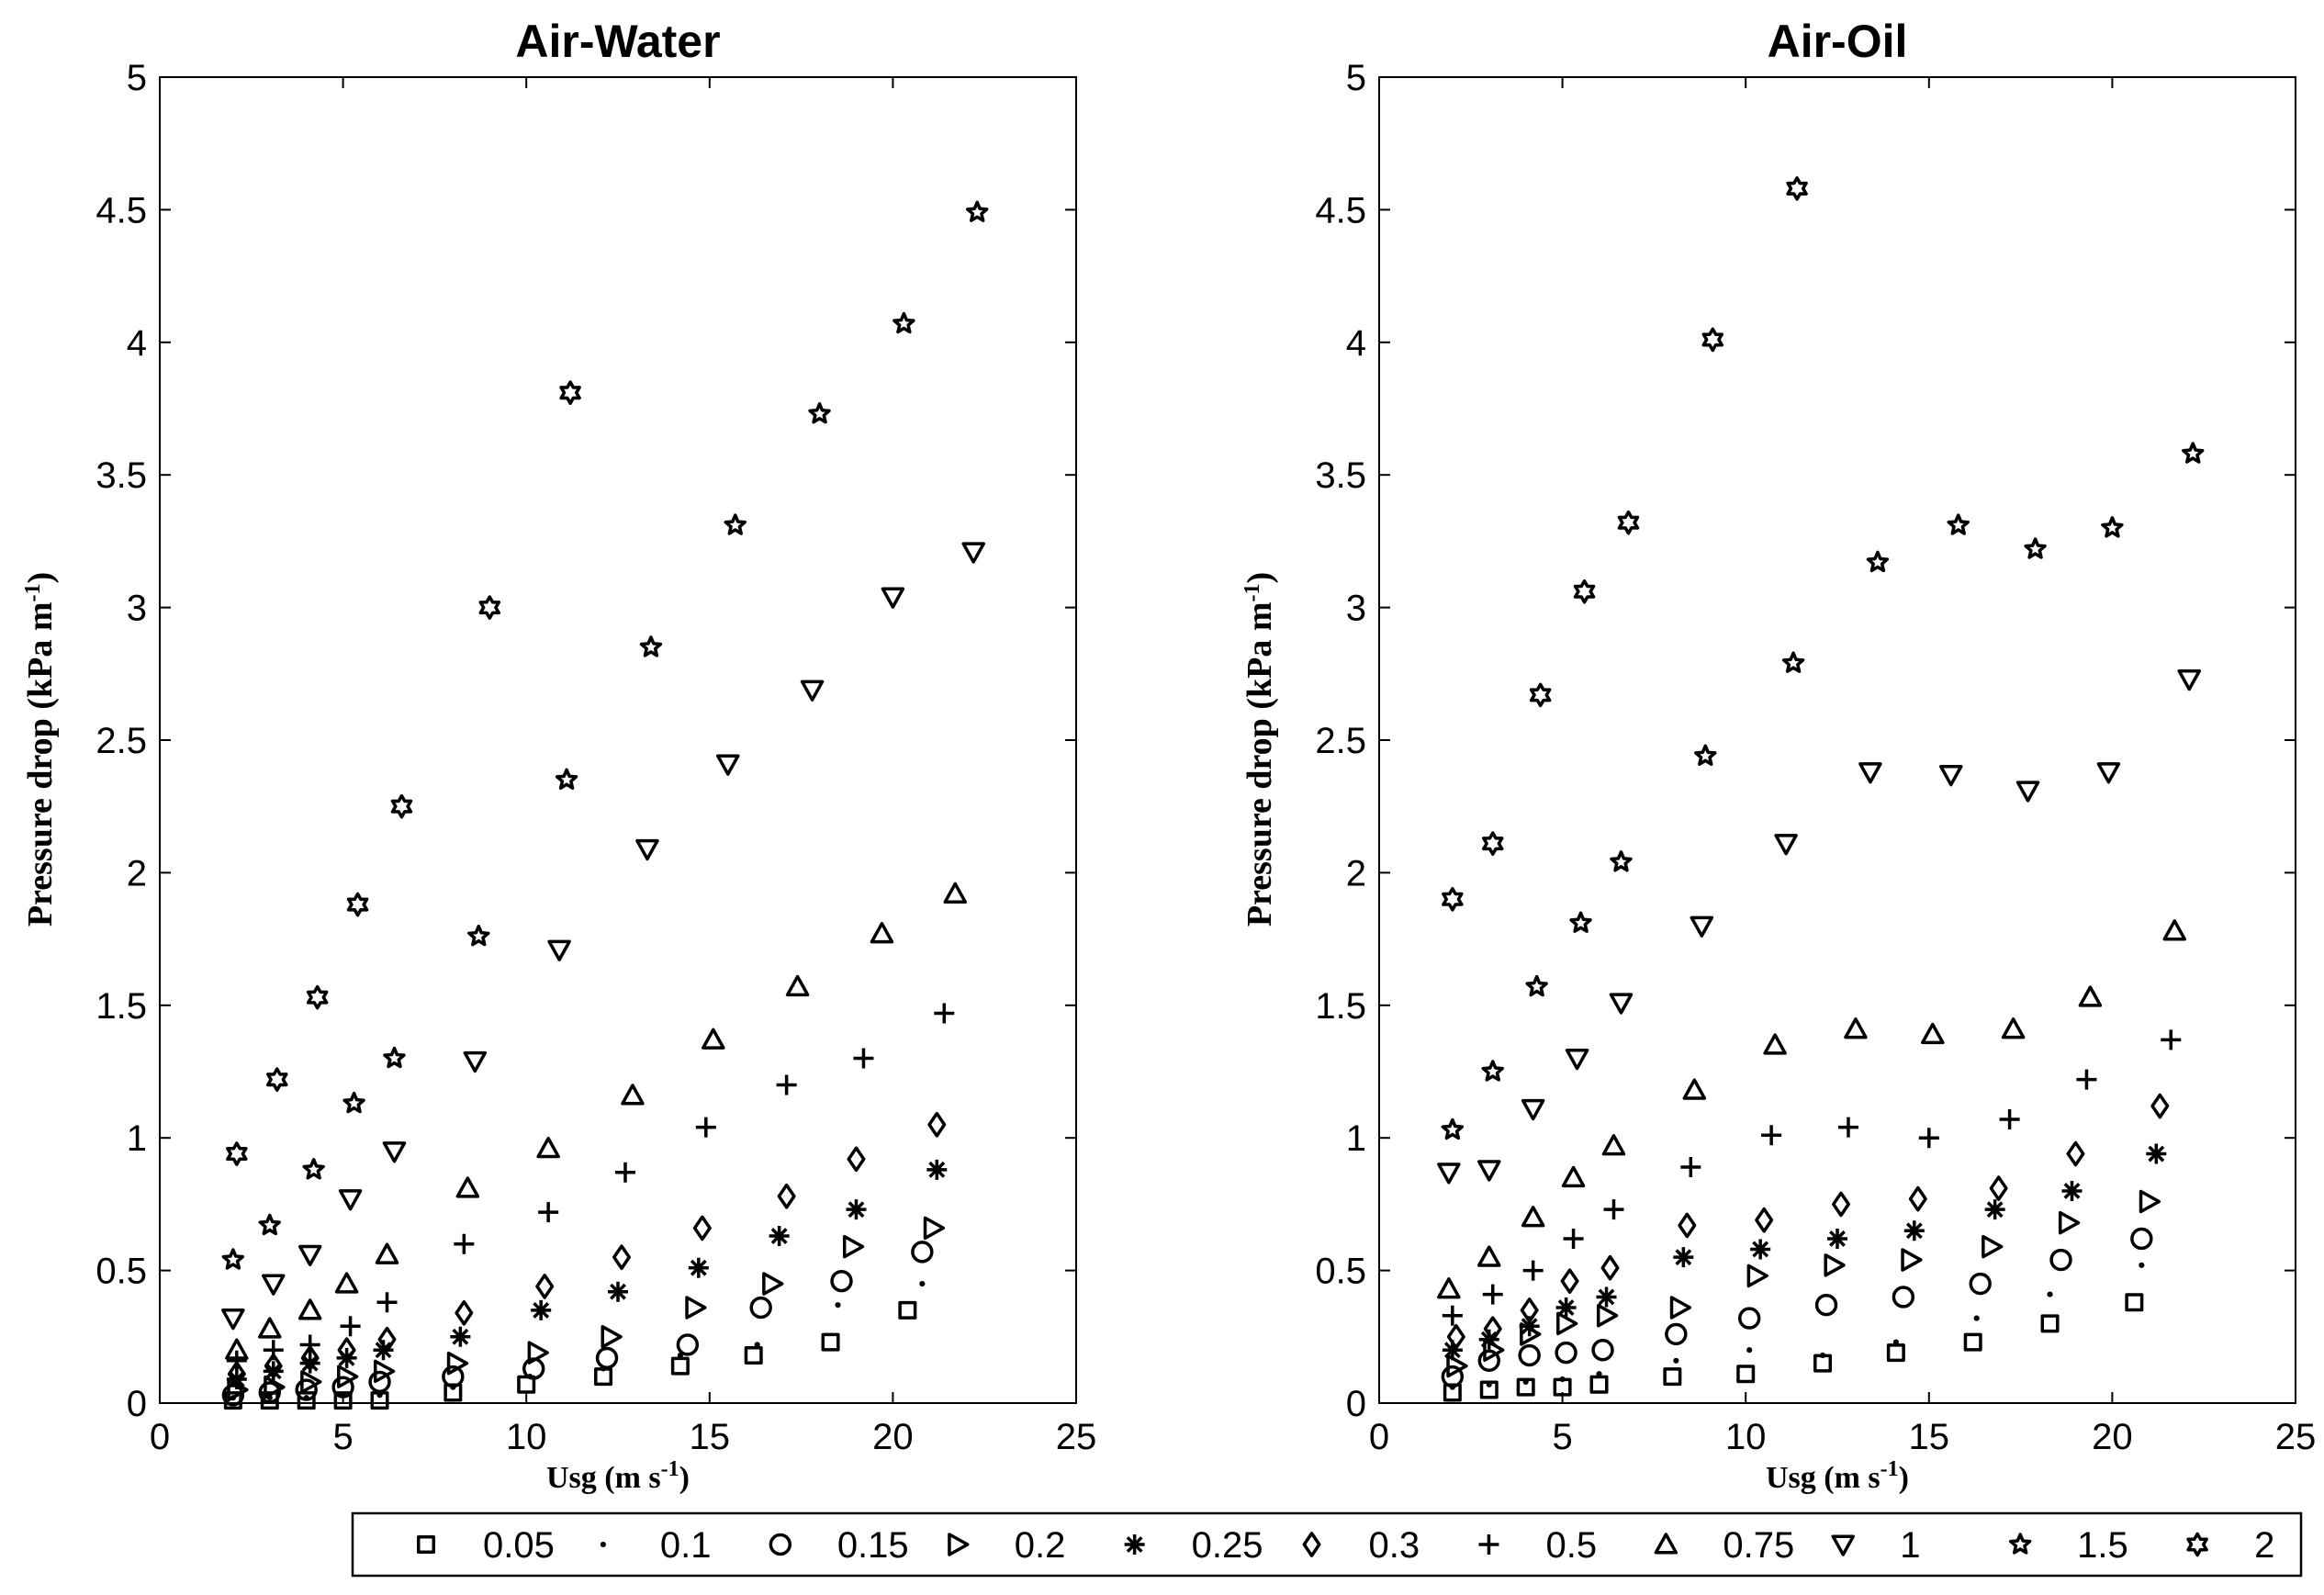 Image resolution: width=2324 pixels, height=1595 pixels. Describe the element at coordinates (1361, 1545) in the screenshot. I see `legend-entry: 0.3` at that location.